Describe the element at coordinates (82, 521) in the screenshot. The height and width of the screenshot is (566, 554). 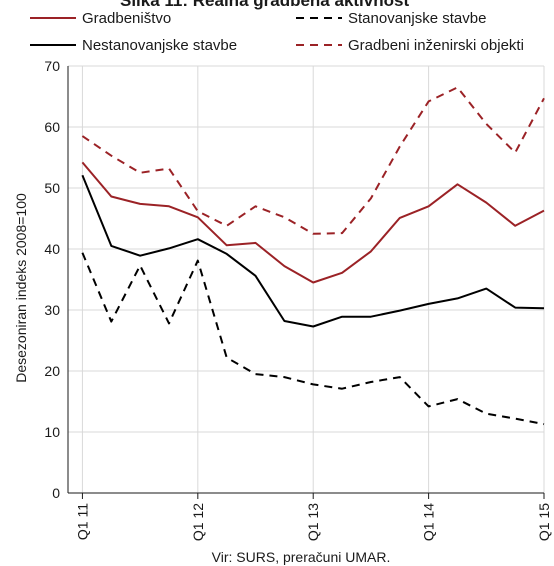
I see `x-tick-label: Q1 11` at that location.